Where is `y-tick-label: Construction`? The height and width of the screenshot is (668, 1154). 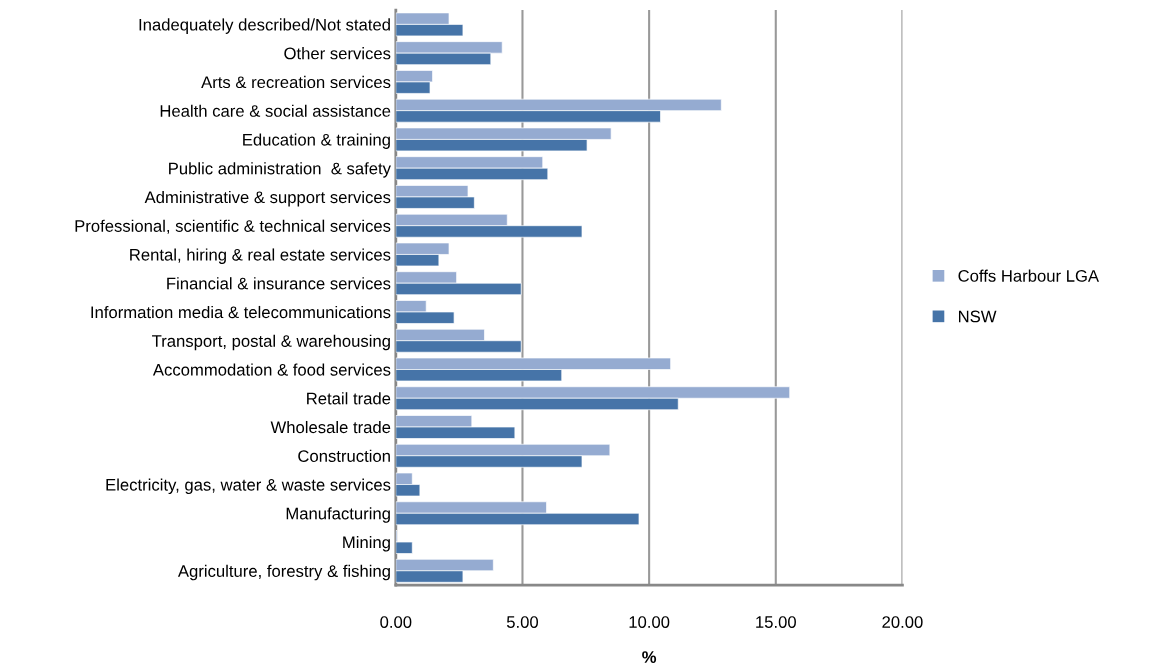 y-tick-label: Construction is located at coordinates (344, 455).